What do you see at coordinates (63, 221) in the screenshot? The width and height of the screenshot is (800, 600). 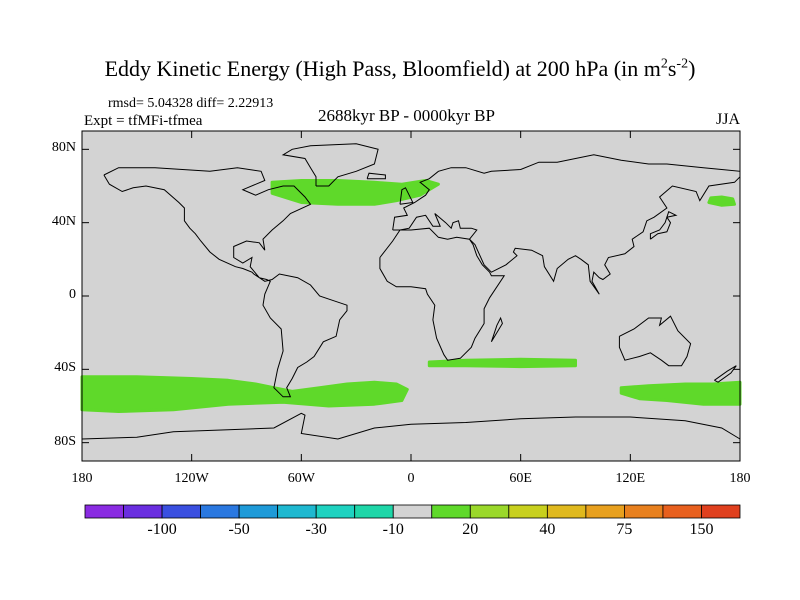 I see `y-tick-label: 40N` at bounding box center [63, 221].